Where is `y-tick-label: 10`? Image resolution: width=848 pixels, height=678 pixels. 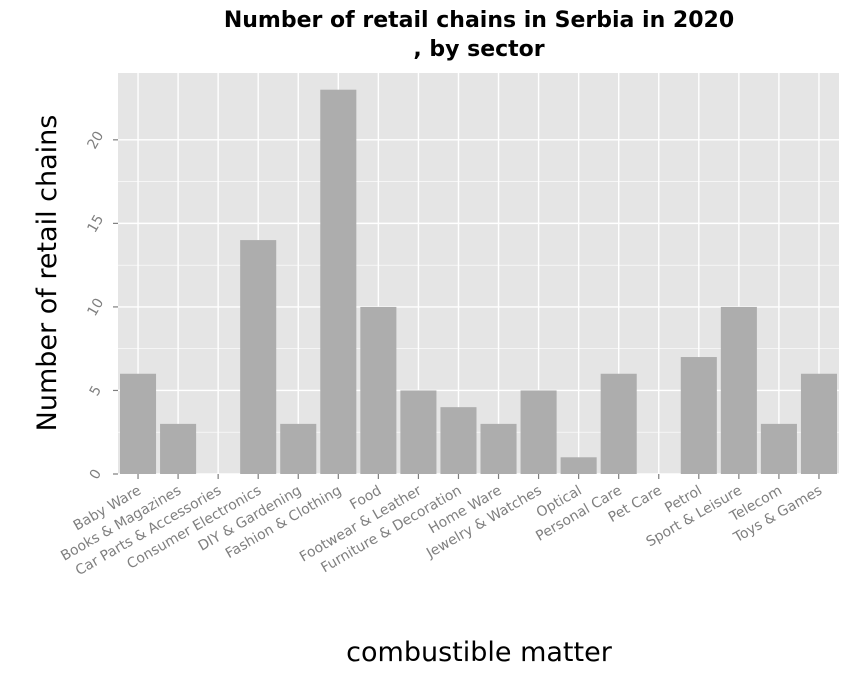 y-tick-label: 10 is located at coordinates (95, 307).